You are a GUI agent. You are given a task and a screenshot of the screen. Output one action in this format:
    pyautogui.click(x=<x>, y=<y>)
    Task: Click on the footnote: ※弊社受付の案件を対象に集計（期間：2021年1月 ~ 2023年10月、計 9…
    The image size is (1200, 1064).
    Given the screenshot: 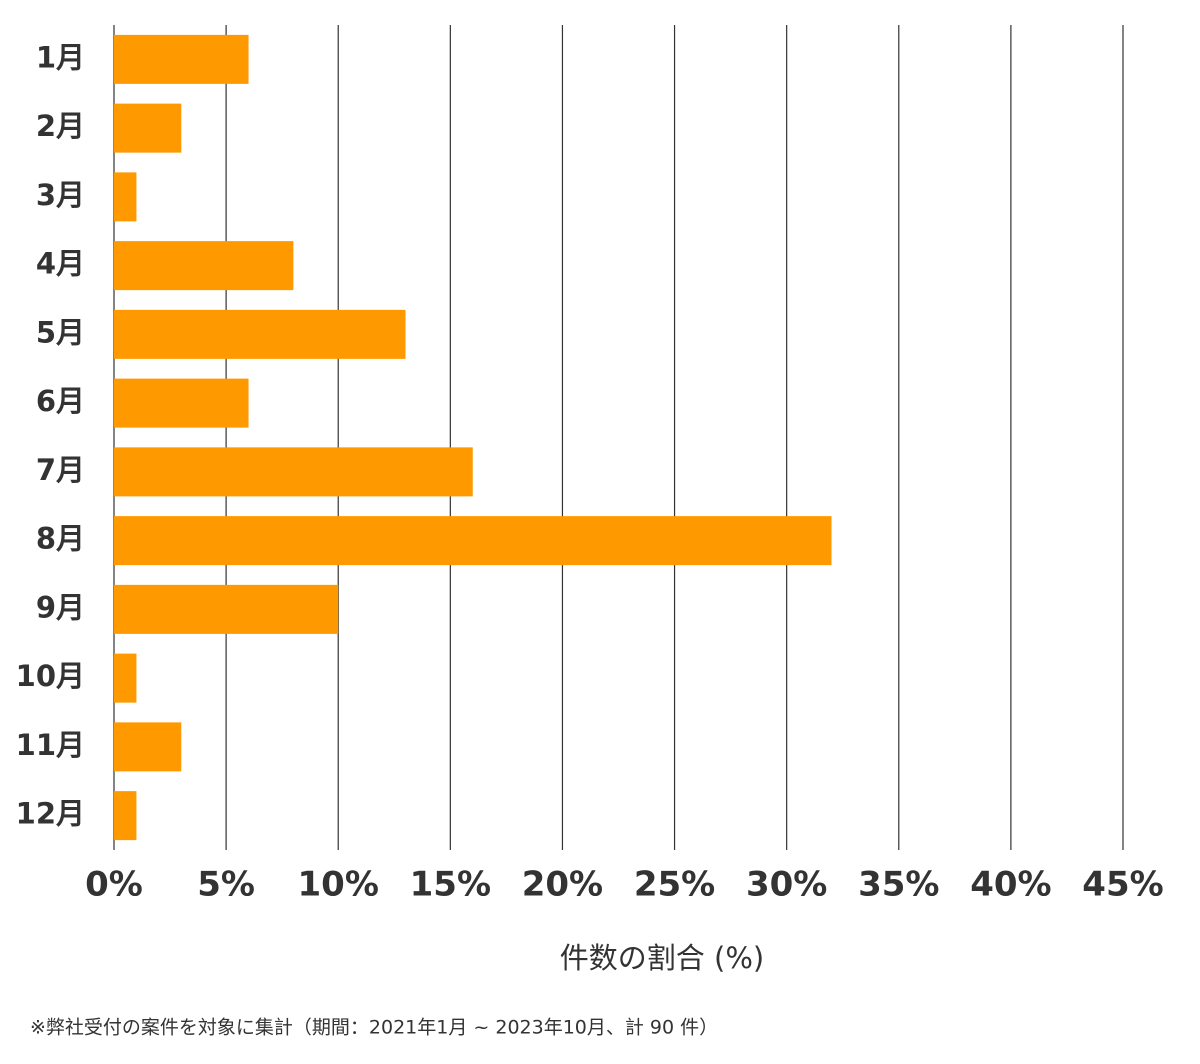 What is the action you would take?
    pyautogui.click(x=374, y=1028)
    